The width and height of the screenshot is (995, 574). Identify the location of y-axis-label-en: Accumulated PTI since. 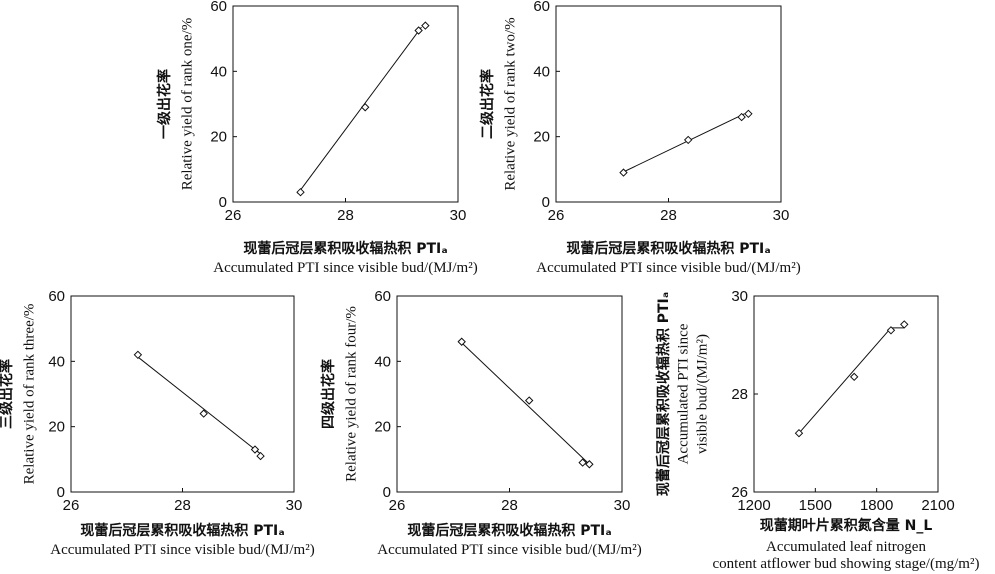
(683, 393).